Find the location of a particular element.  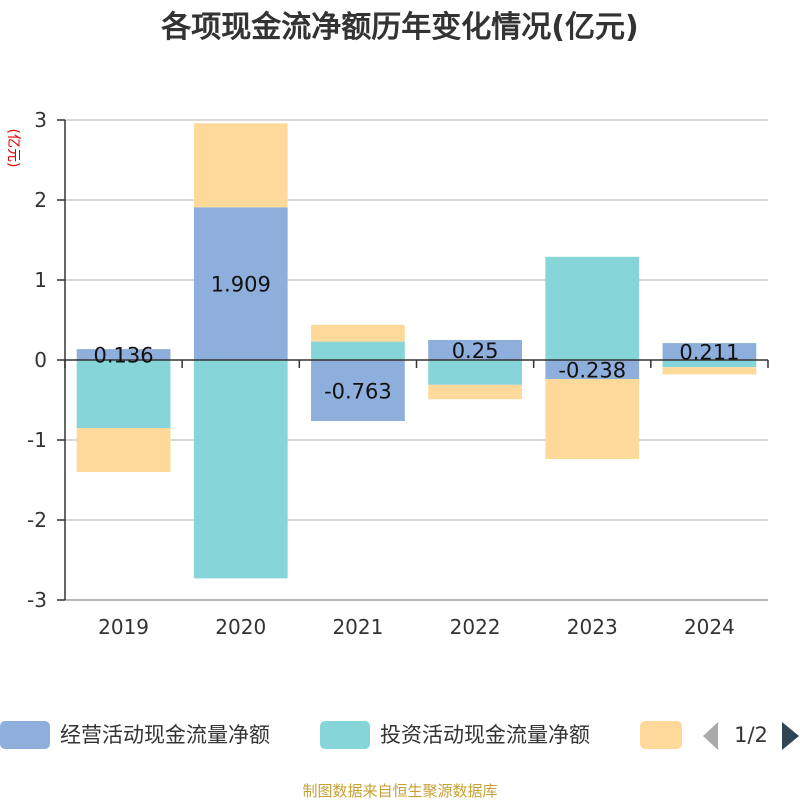

data-label-2020: 1.909 is located at coordinates (241, 285).